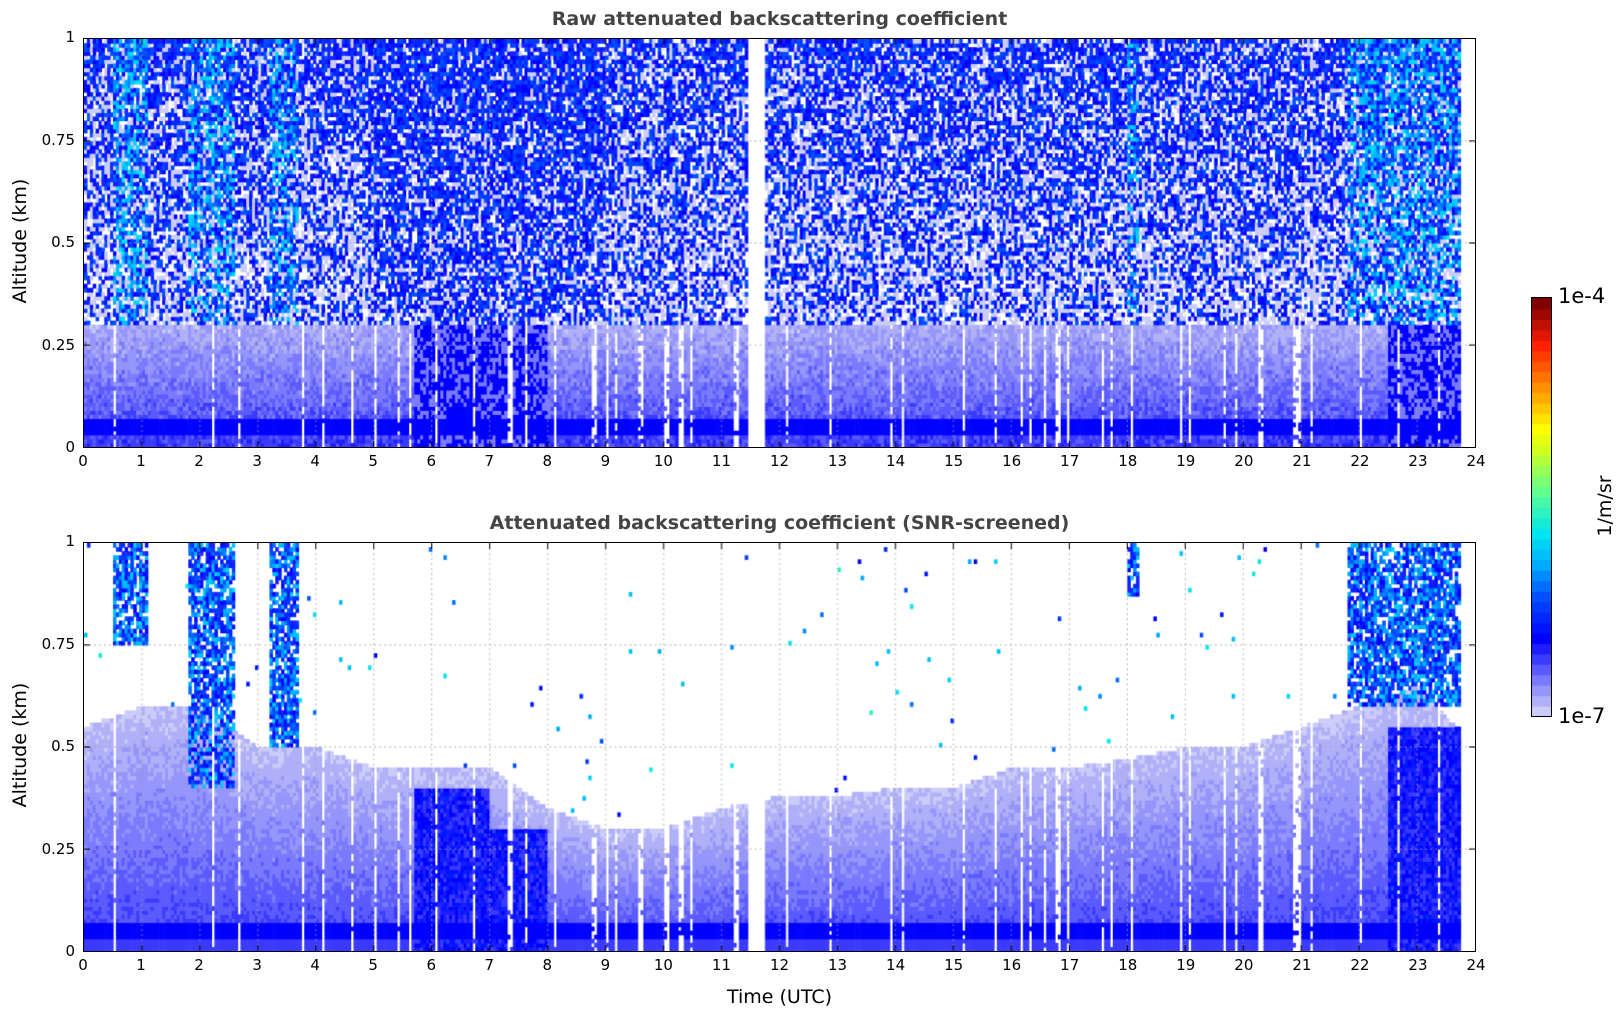 The height and width of the screenshot is (1020, 1621). Describe the element at coordinates (1605, 506) in the screenshot. I see `colorbar-unit-label: 1/m/sr` at that location.